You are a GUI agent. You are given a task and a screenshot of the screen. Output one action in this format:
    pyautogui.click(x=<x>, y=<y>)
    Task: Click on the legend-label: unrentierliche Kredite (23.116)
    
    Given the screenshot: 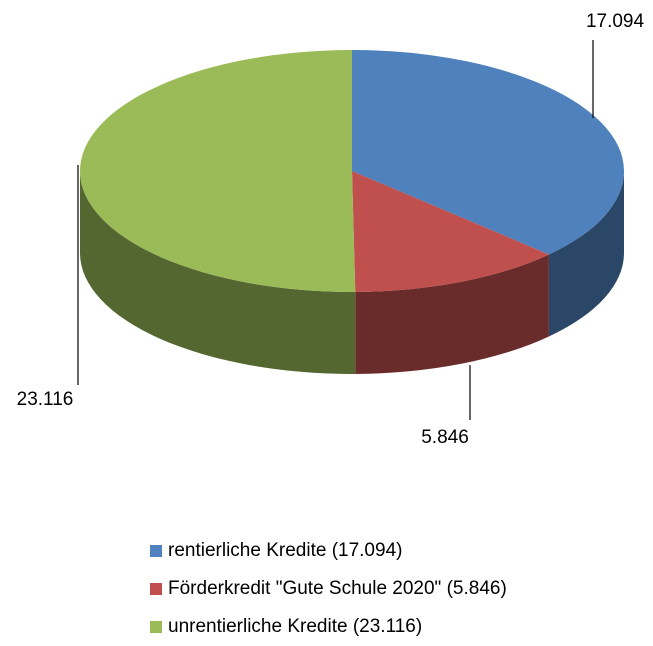 What is the action you would take?
    pyautogui.click(x=295, y=626)
    